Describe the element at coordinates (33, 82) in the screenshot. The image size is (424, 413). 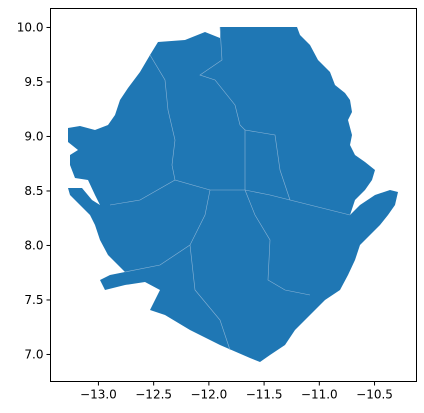
I see `y-tick-label: 9.5` at that location.